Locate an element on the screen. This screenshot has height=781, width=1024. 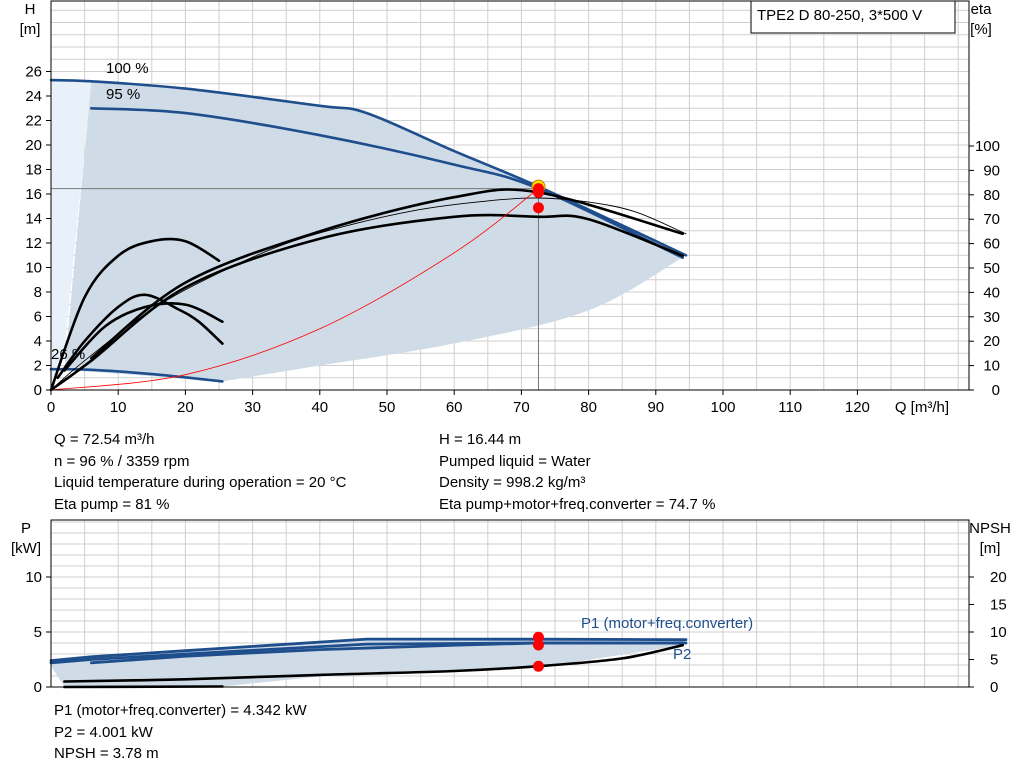
info-density: Density = 998.2 kg/m³ is located at coordinates (512, 482).